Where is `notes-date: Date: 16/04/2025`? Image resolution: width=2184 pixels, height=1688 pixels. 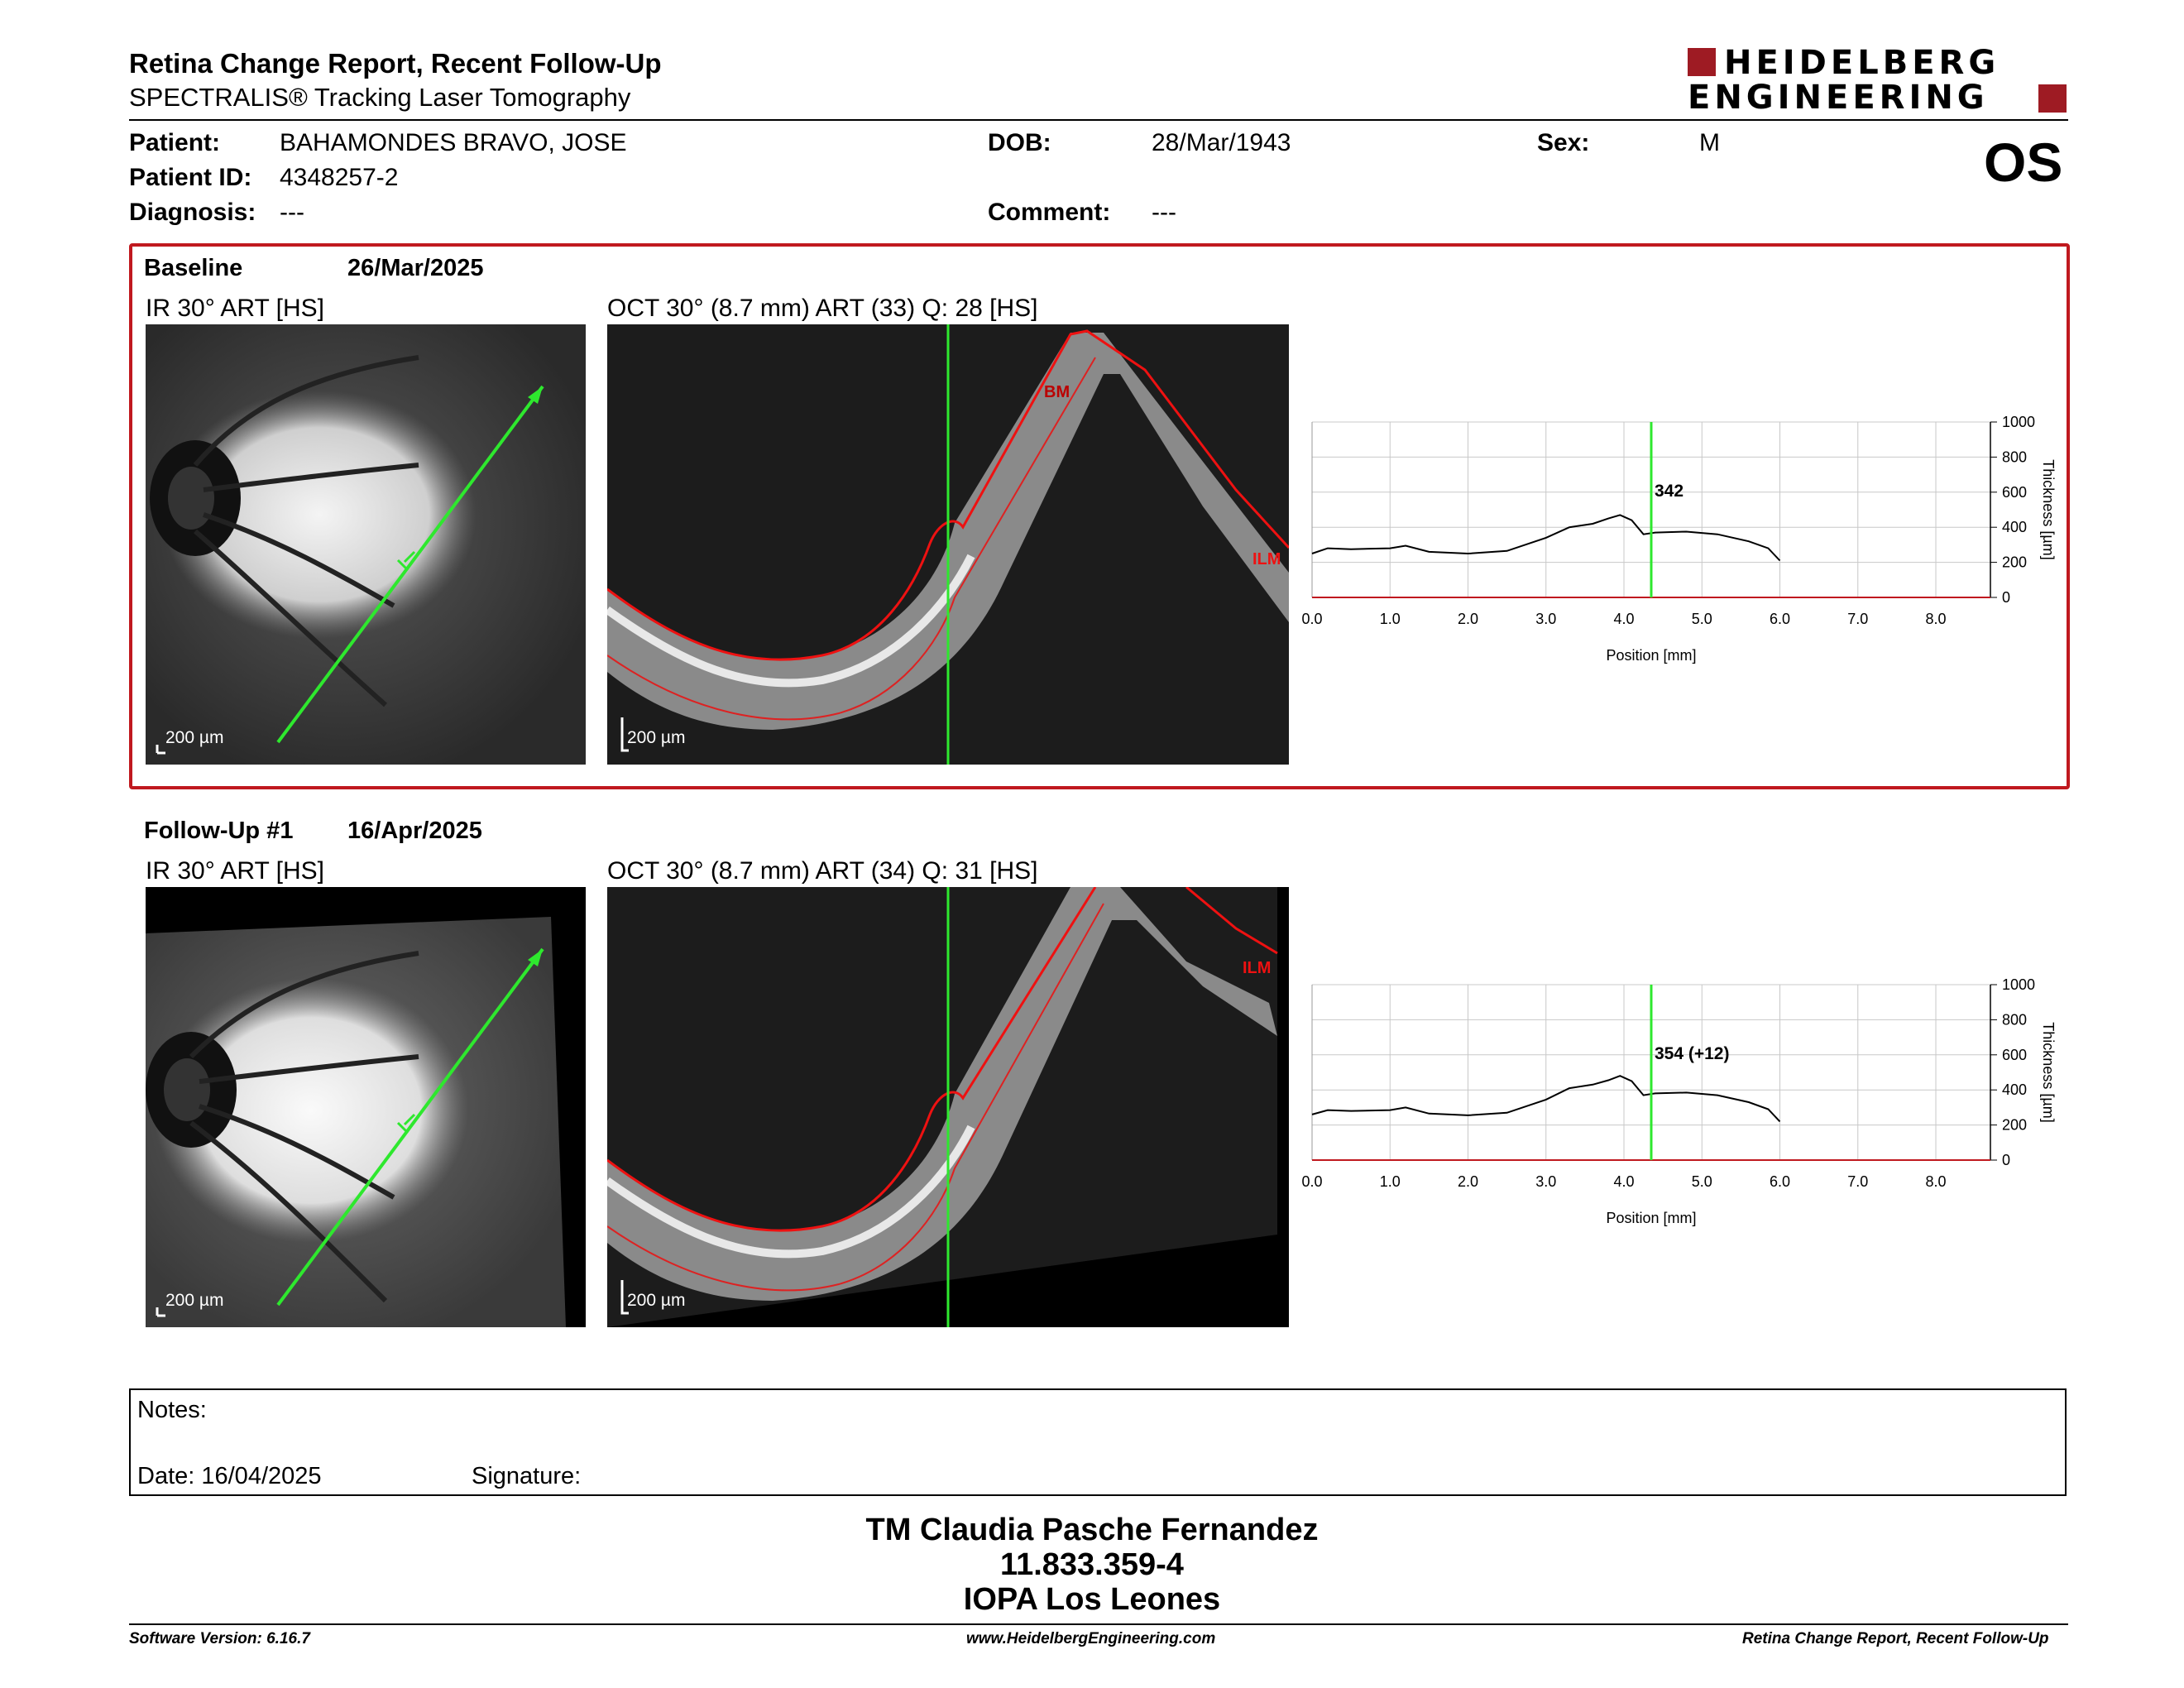
notes-date: Date: 16/04/2025 is located at coordinates (229, 1476).